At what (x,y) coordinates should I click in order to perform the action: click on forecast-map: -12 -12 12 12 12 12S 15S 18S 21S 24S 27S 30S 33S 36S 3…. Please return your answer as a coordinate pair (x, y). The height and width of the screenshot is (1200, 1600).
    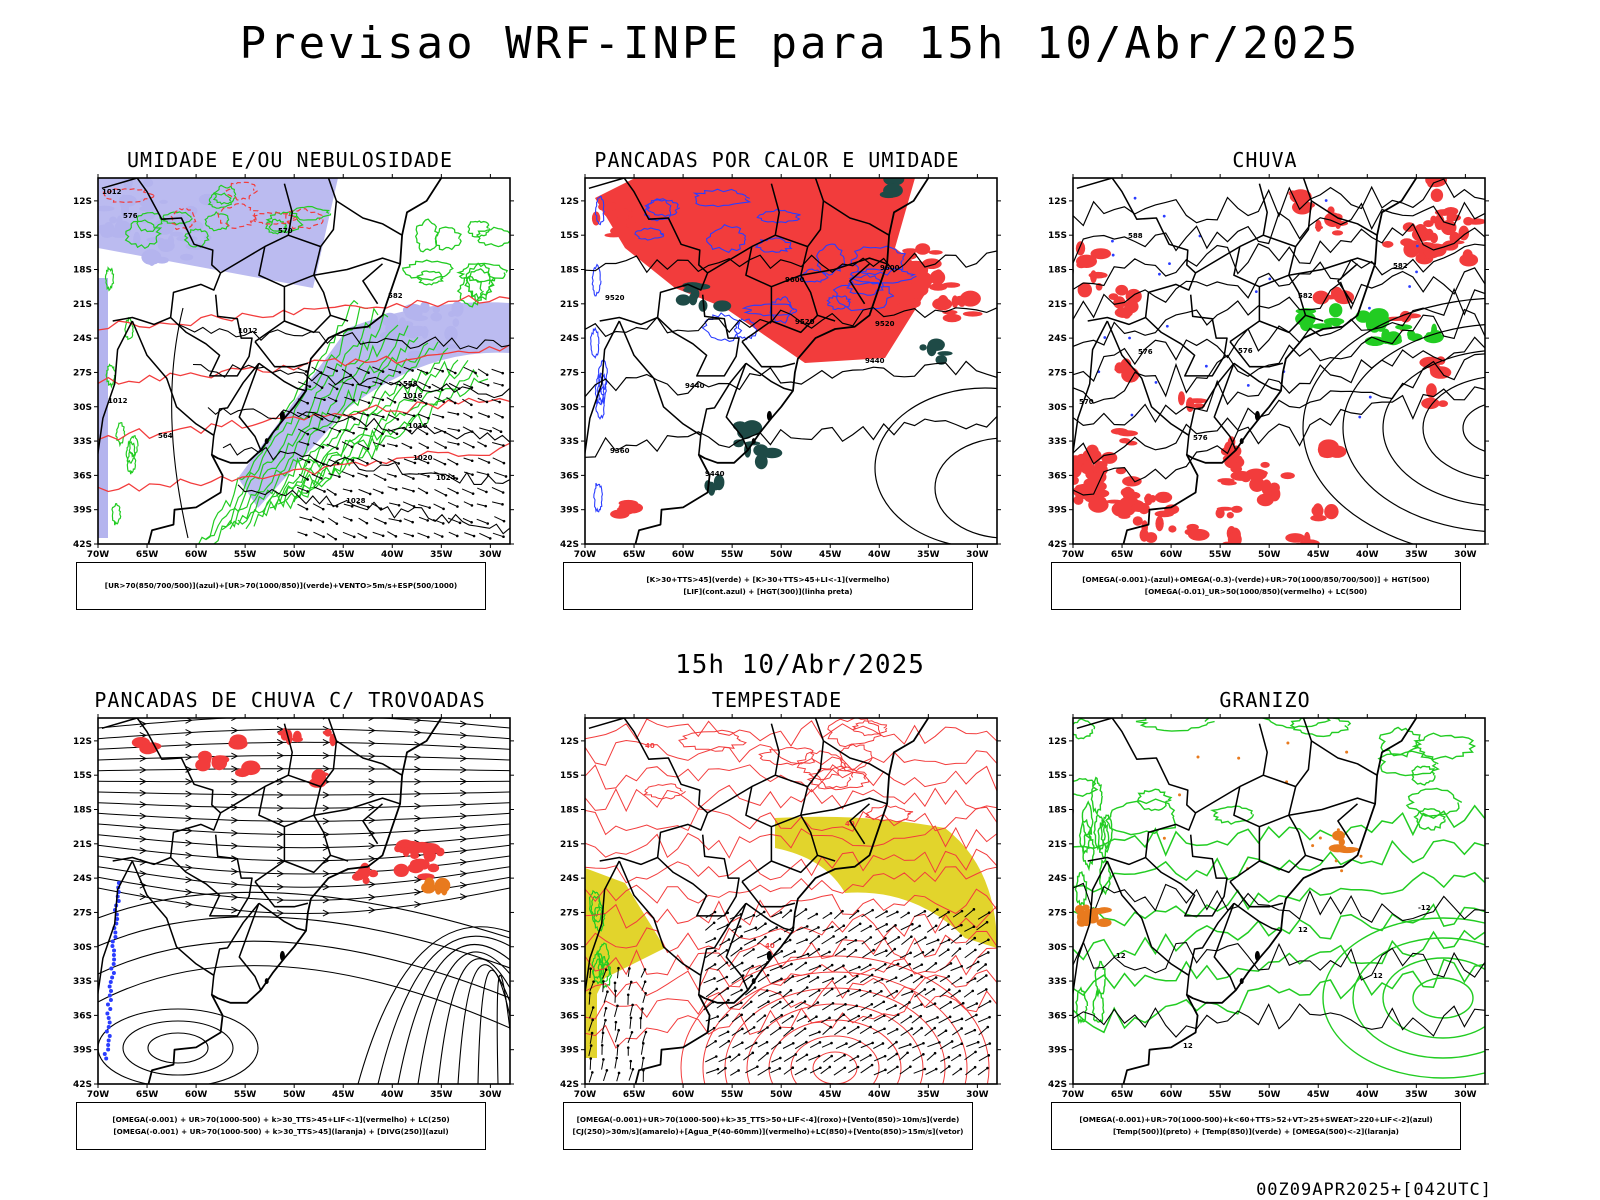
    Looking at the image, I should click on (1268, 907).